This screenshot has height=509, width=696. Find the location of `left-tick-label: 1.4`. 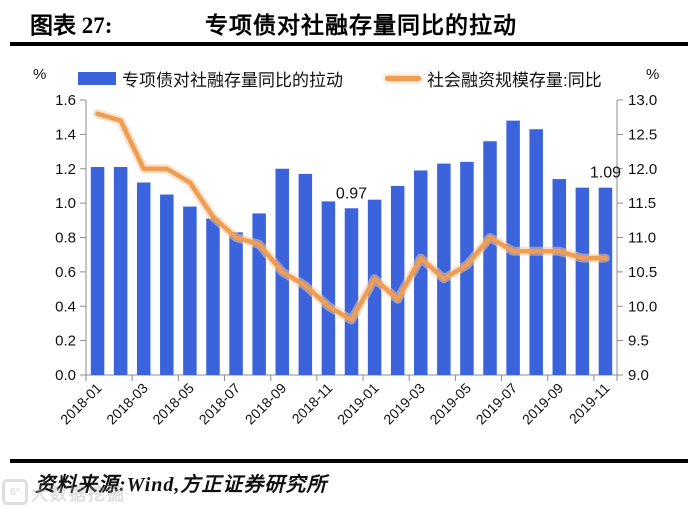

left-tick-label: 1.4 is located at coordinates (65, 134).